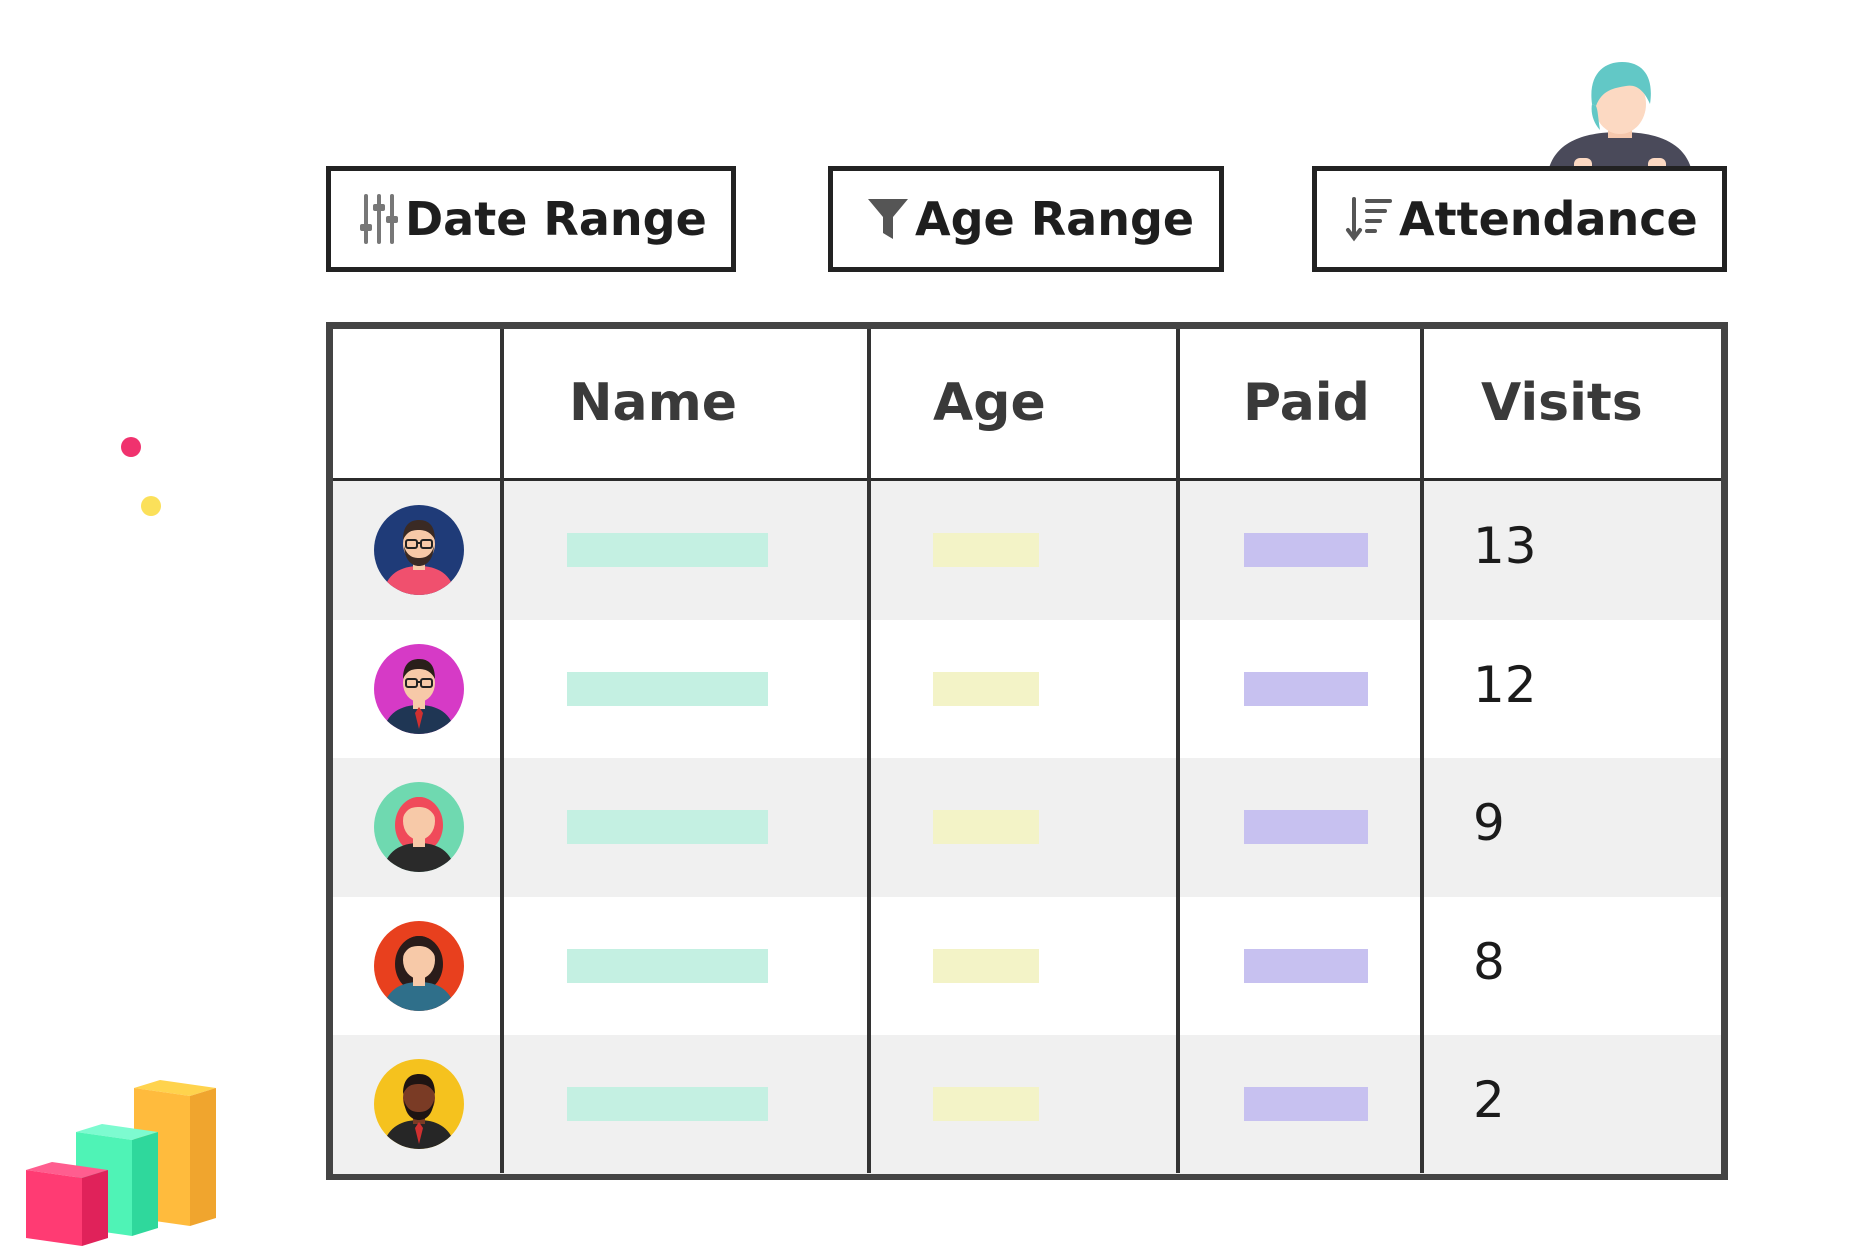 The height and width of the screenshot is (1248, 1875). What do you see at coordinates (1489, 823) in the screenshot?
I see `visits-value: 9` at bounding box center [1489, 823].